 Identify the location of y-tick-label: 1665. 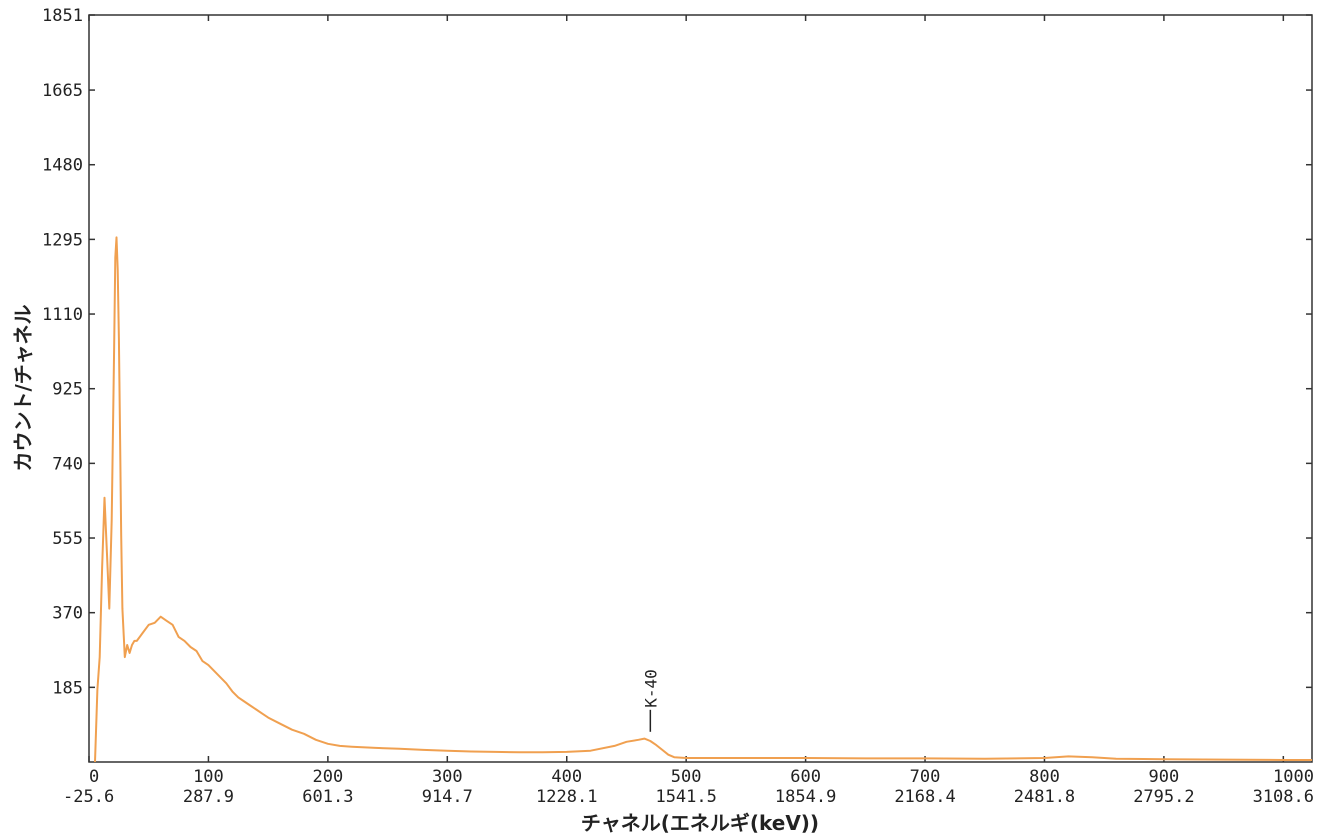
(62, 91).